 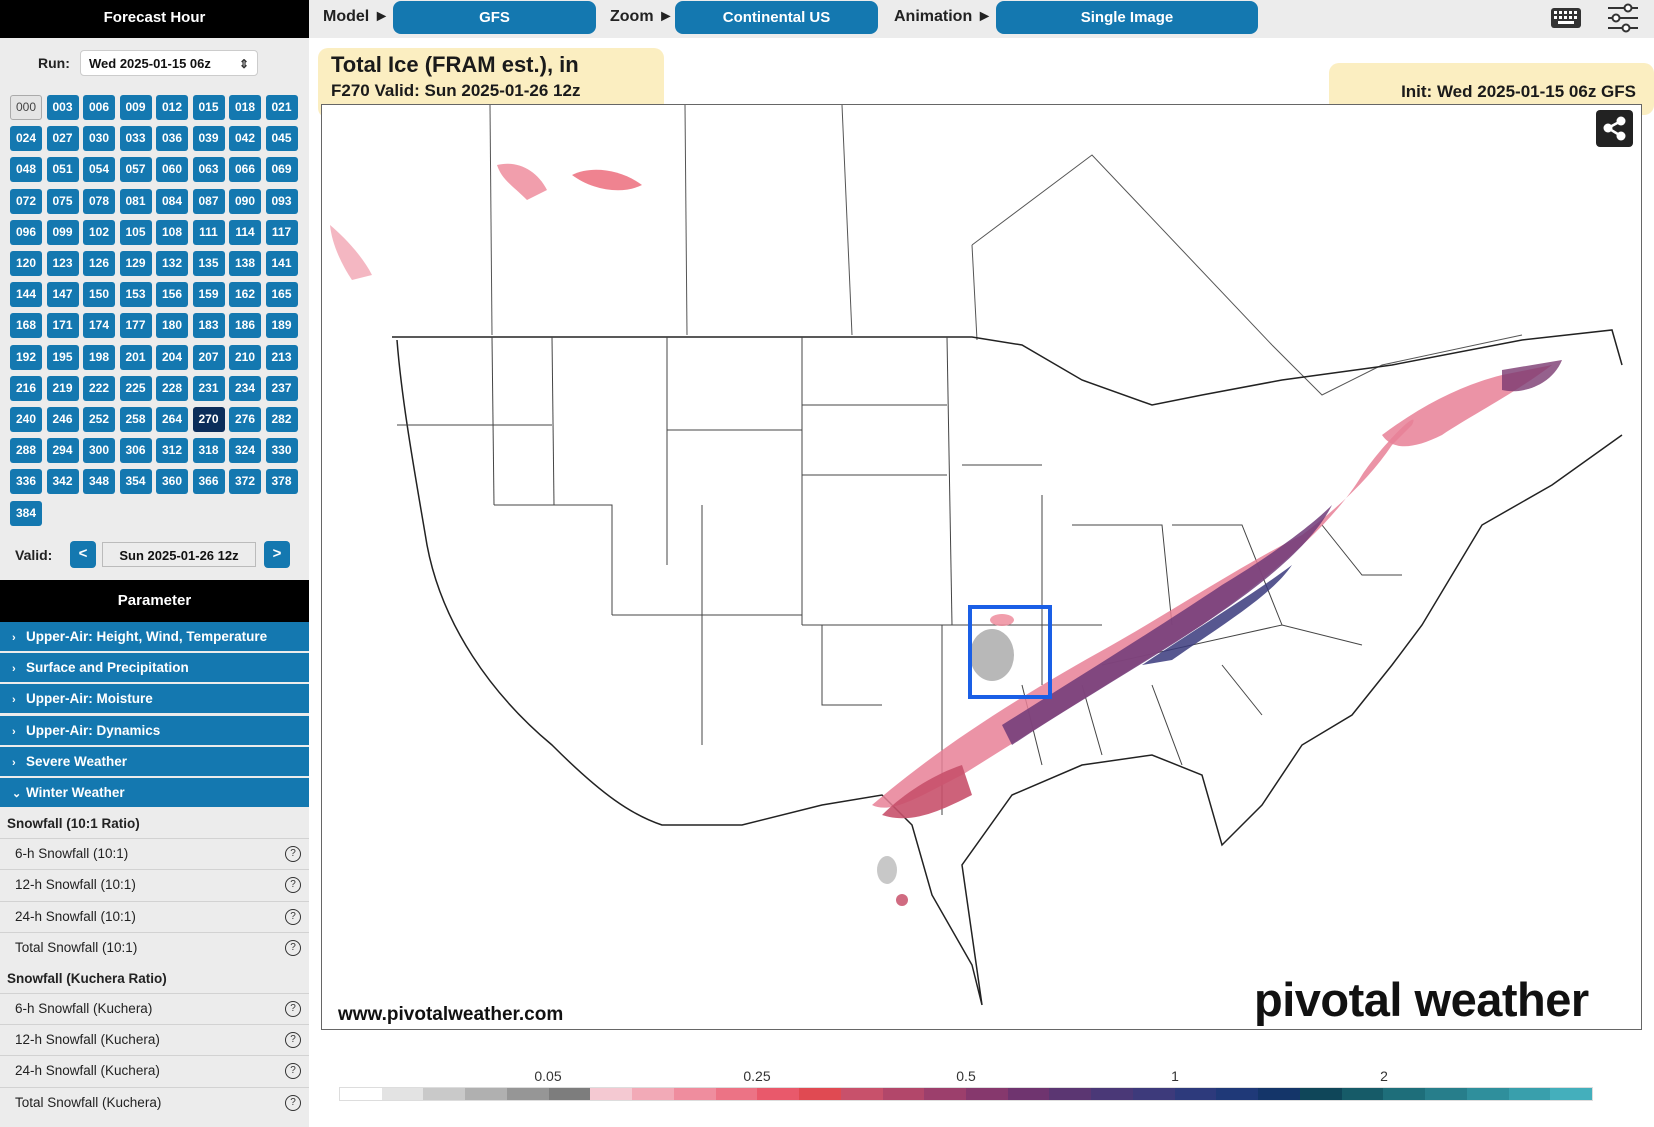 I want to click on forecast-hour-button: 264, so click(x=172, y=419).